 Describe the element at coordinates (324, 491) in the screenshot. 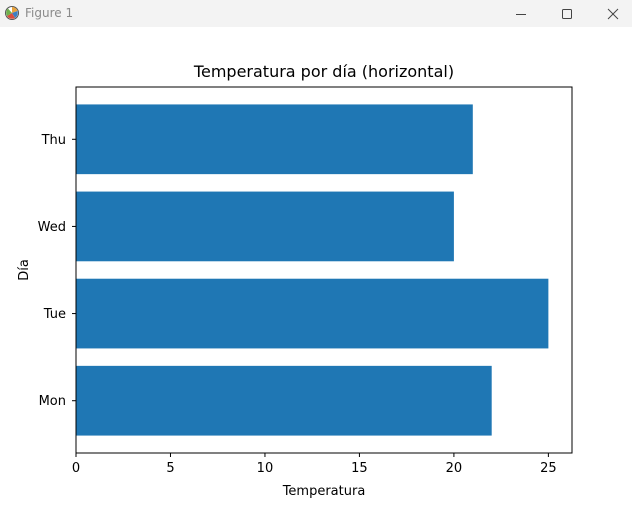

I see `x-axis-label: Temperatura` at that location.